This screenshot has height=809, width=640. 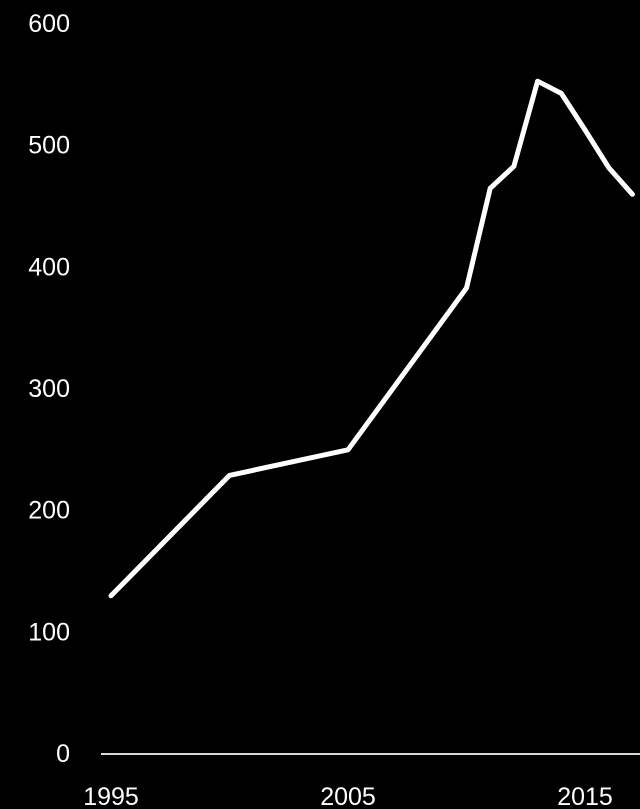 What do you see at coordinates (49, 267) in the screenshot?
I see `y-tick-label: 400` at bounding box center [49, 267].